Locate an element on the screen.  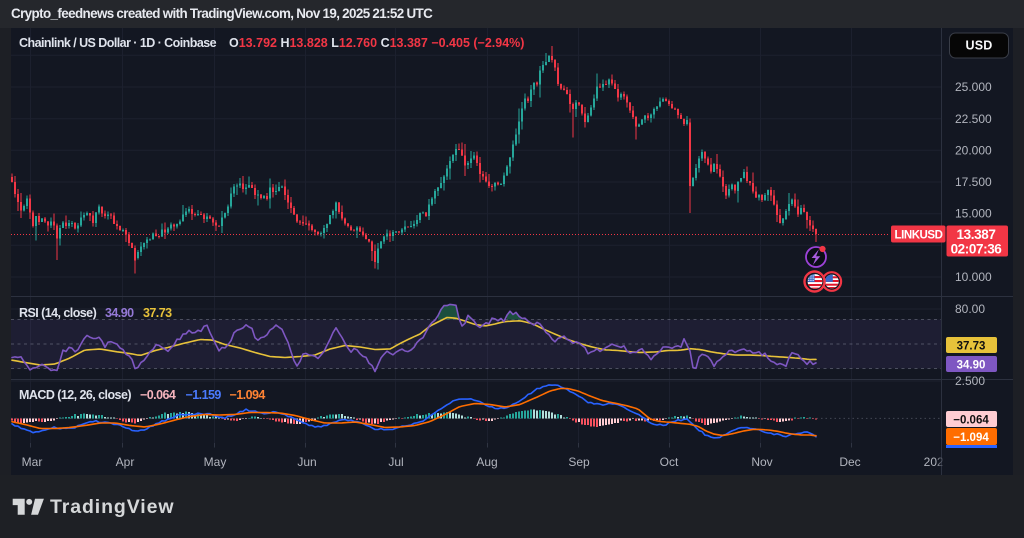
svg-text: 10.000 is located at coordinates (973, 277).